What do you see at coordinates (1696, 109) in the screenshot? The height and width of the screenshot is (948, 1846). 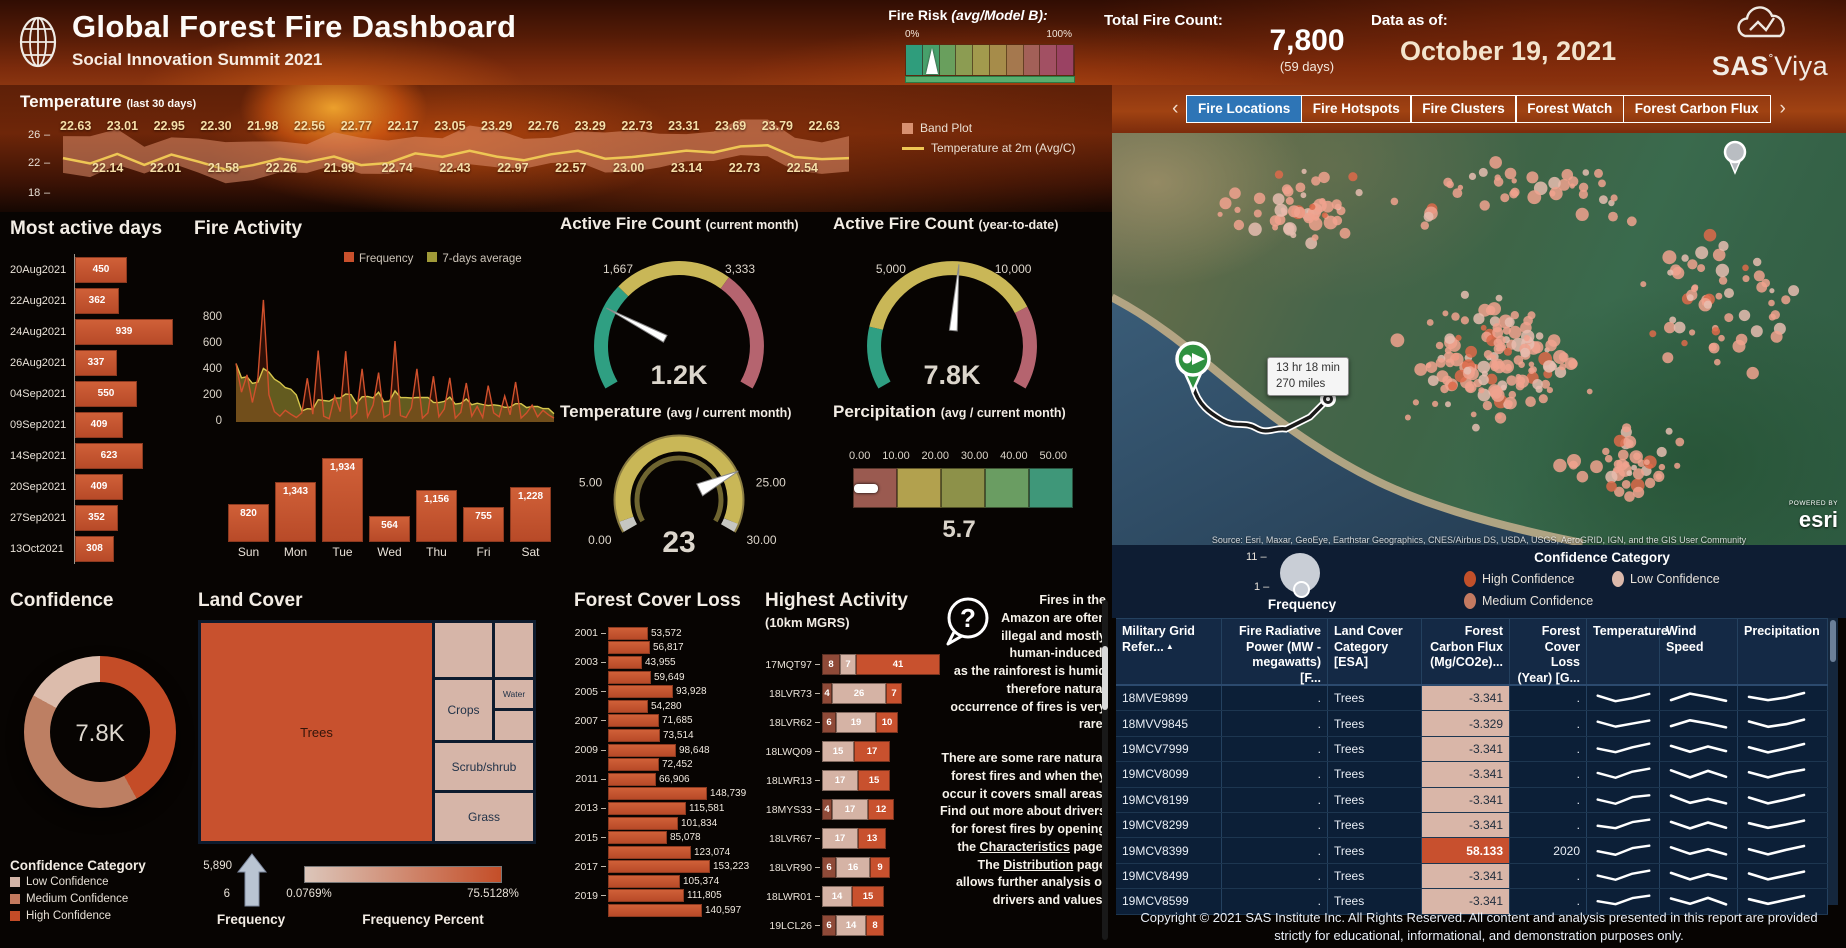 I see `tab-forest-carbon-flux: Forest Carbon Flux` at bounding box center [1696, 109].